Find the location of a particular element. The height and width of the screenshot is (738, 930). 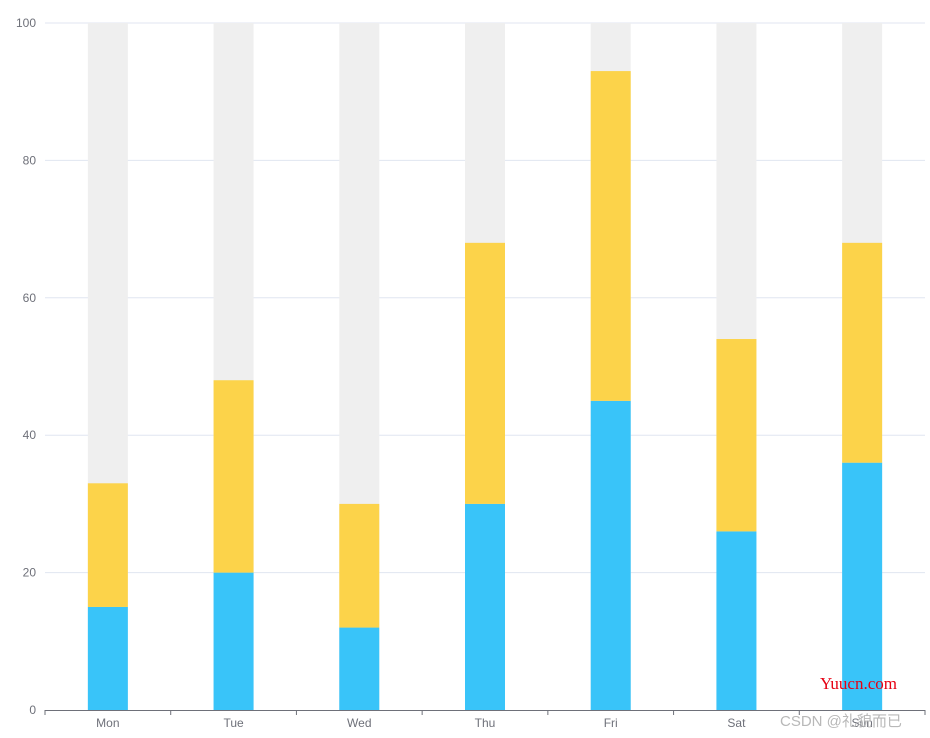

y-tick-label: 60 is located at coordinates (30, 298).